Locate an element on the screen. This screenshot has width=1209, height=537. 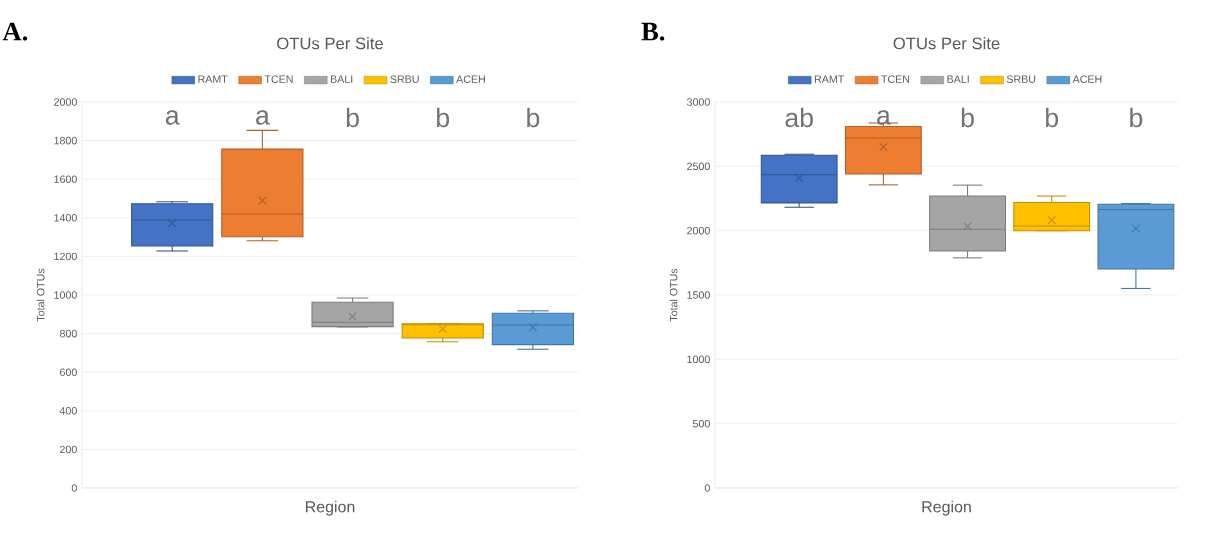
y-tick-label: 800 is located at coordinates (68, 333).